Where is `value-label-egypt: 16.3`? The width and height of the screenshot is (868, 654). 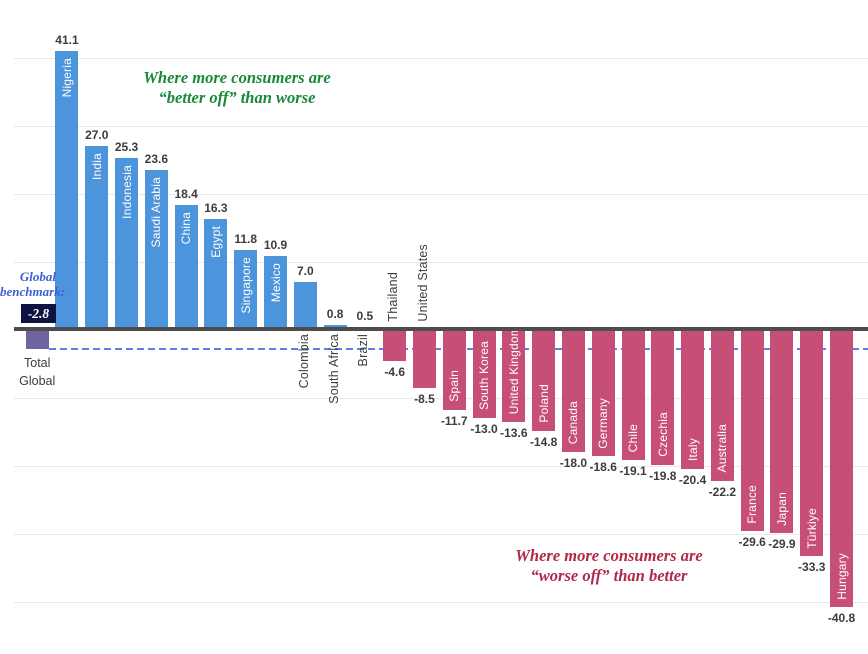 value-label-egypt: 16.3 is located at coordinates (216, 208).